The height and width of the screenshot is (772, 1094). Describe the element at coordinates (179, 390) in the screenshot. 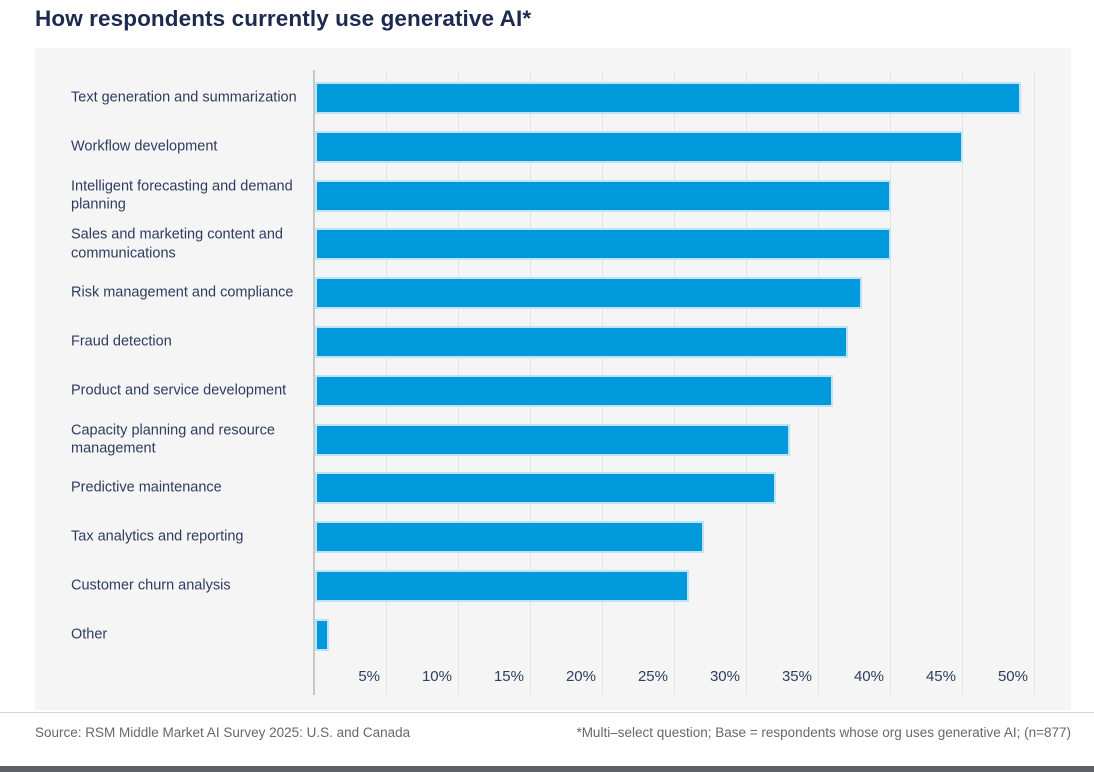

I see `category-label: Product and service development` at that location.